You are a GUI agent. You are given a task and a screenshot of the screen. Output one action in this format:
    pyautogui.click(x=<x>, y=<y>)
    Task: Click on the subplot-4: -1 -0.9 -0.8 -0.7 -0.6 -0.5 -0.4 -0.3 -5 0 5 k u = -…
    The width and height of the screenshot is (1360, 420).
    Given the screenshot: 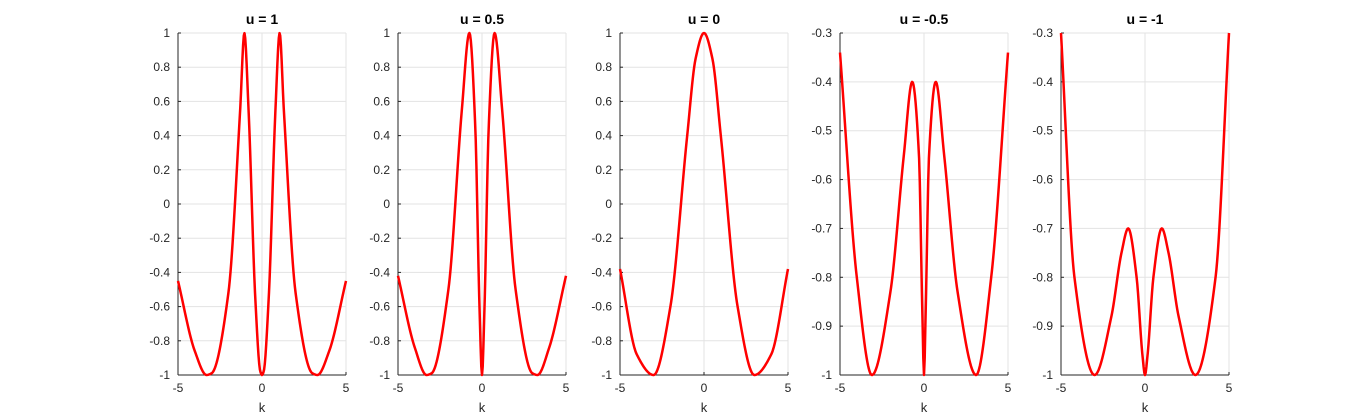 What is the action you would take?
    pyautogui.click(x=911, y=213)
    